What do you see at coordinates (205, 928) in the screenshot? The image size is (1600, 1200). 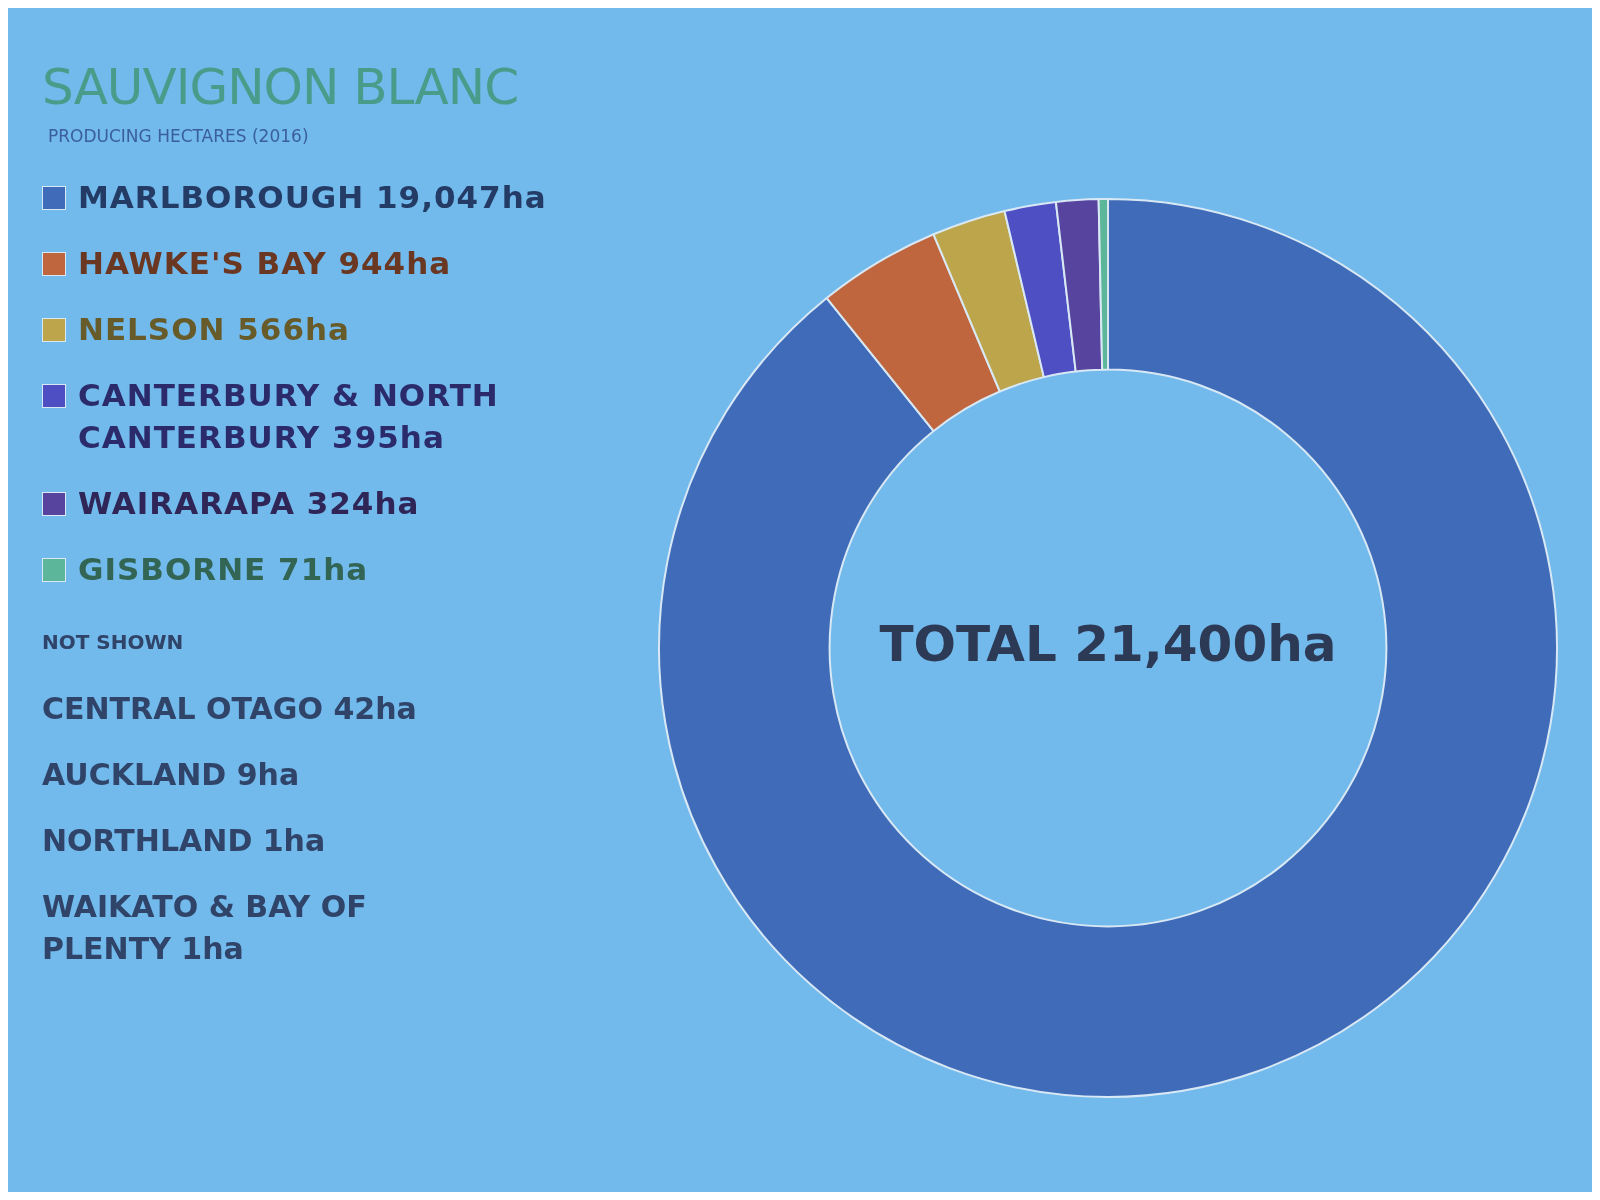 I see `text: WAIKATO & BAY OF PLENTY 1ha` at bounding box center [205, 928].